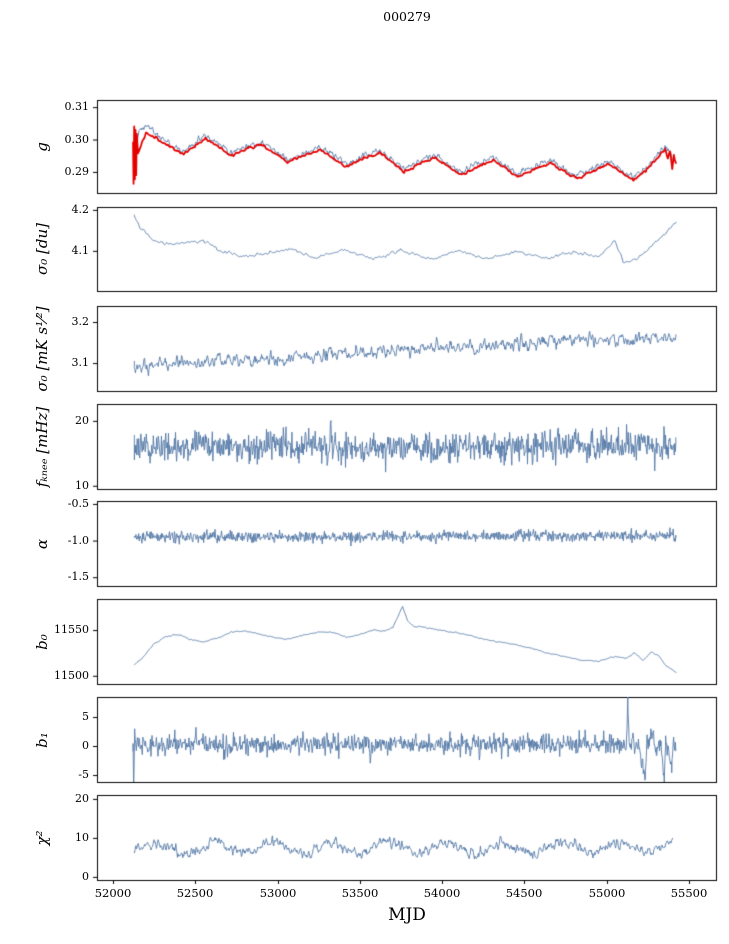 Image resolution: width=729 pixels, height=944 pixels. What do you see at coordinates (407, 915) in the screenshot?
I see `x-axis-label: MJD` at bounding box center [407, 915].